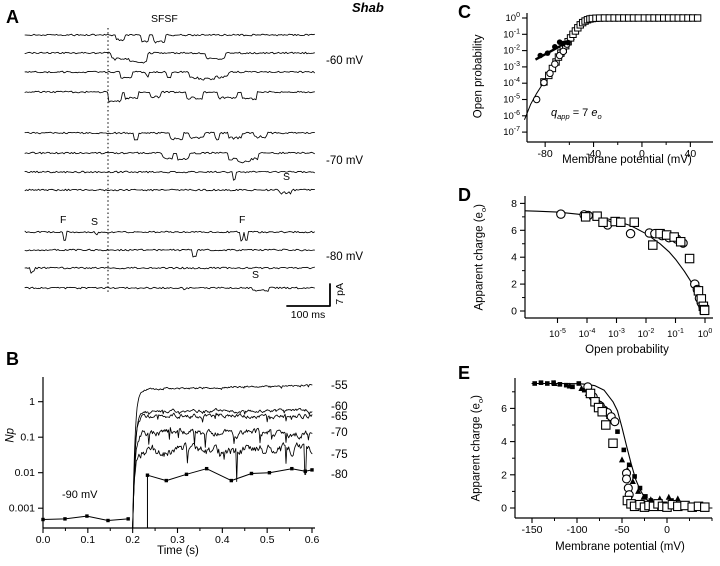 The image size is (720, 566). I want to click on svg-text: 0.01, so click(25, 473).